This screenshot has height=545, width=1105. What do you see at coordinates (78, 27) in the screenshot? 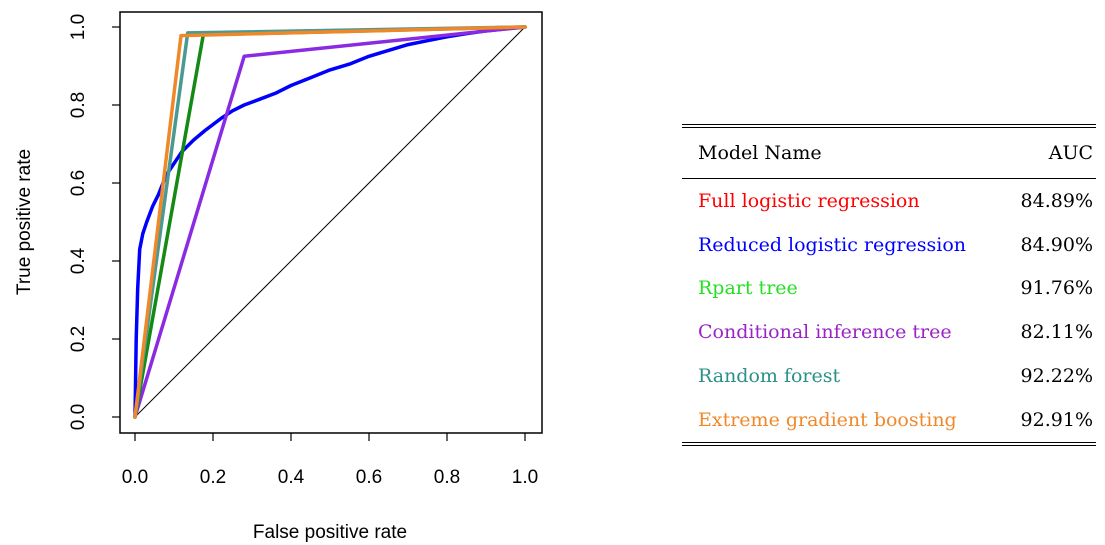
I see `y-tick-label: 1.0` at bounding box center [78, 27].